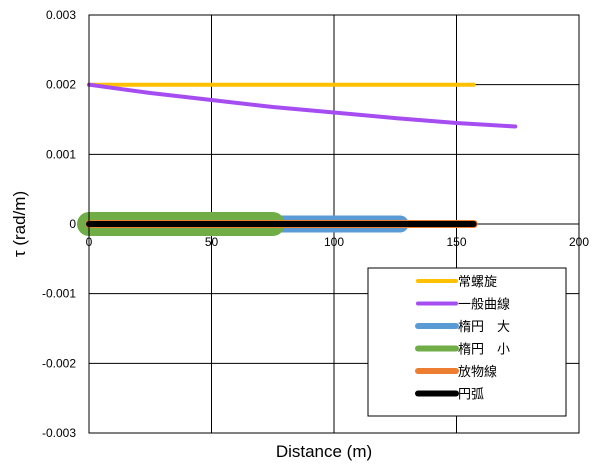 The width and height of the screenshot is (606, 465). I want to click on x-tick-label: 100, so click(334, 242).